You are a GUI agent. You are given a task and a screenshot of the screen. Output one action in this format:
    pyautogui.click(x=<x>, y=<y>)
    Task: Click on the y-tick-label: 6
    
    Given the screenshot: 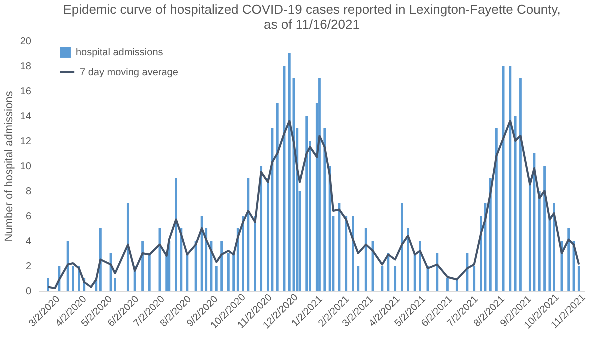 What is the action you would take?
    pyautogui.click(x=29, y=217)
    